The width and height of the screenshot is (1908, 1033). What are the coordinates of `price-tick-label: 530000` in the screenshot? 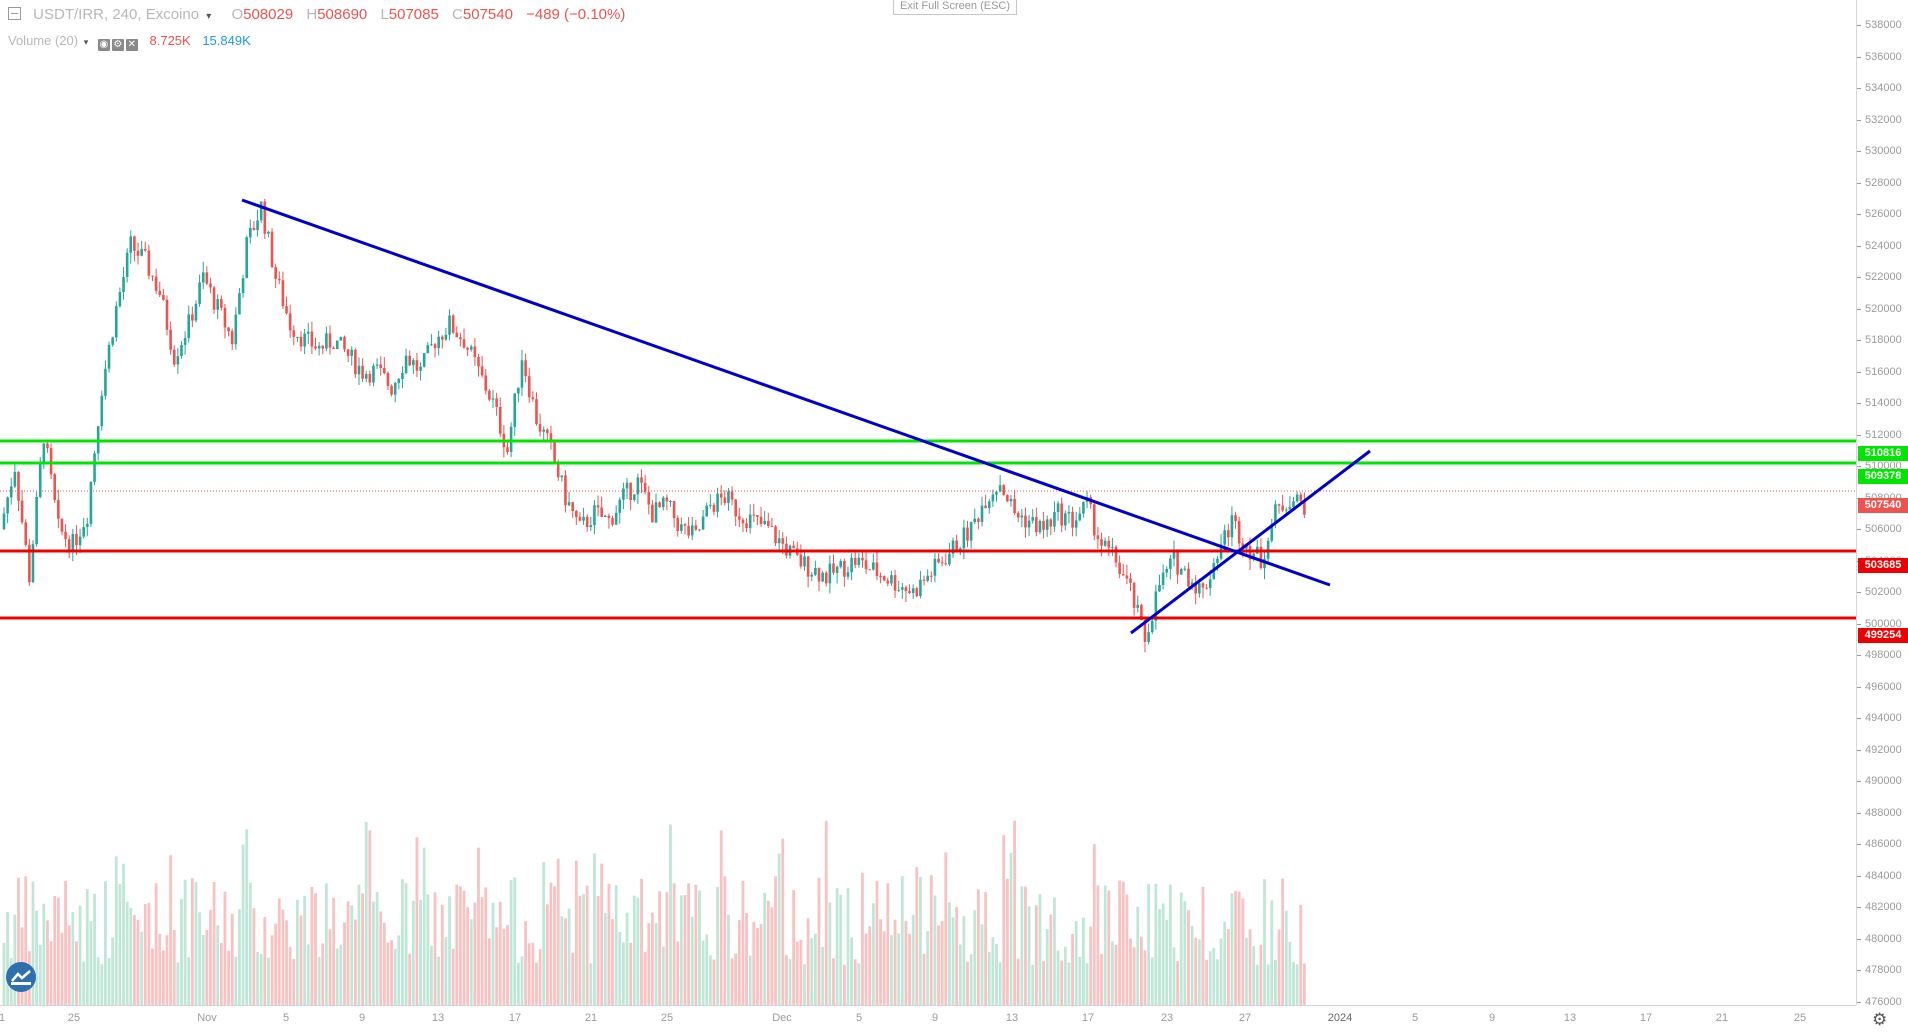 It's located at (1879, 151).